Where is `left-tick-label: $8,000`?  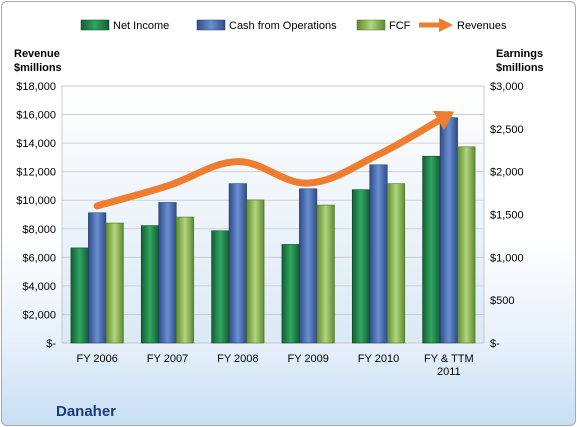 left-tick-label: $8,000 is located at coordinates (39, 230).